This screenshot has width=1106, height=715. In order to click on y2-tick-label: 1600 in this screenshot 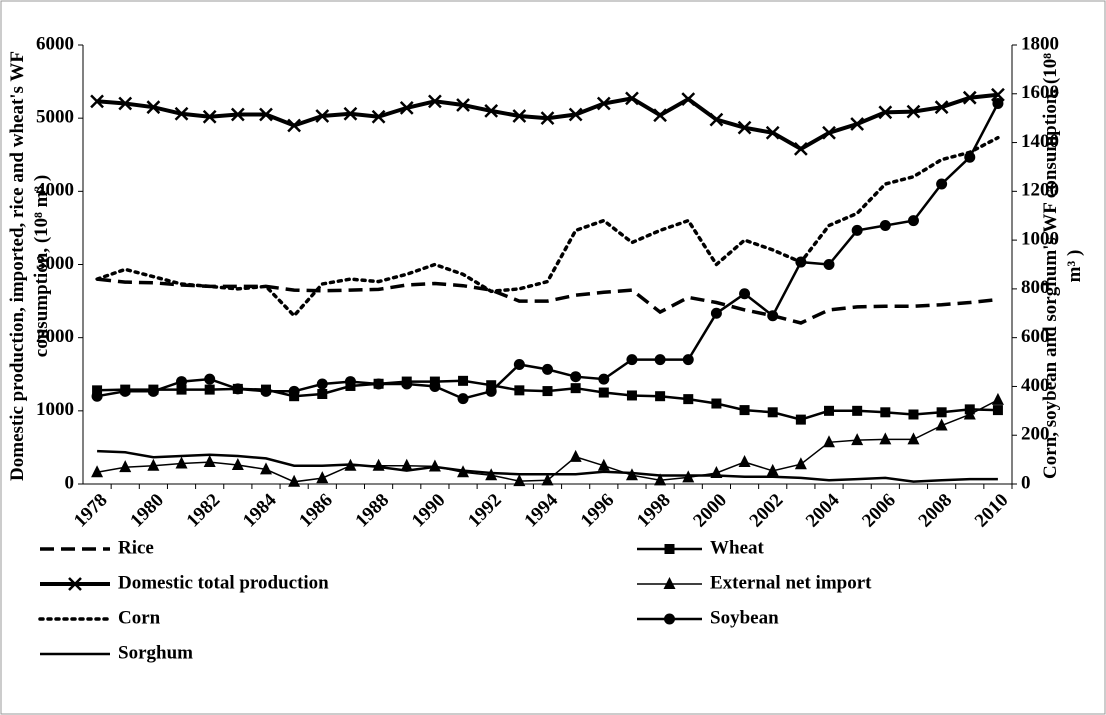, I will do `click(1040, 92)`.